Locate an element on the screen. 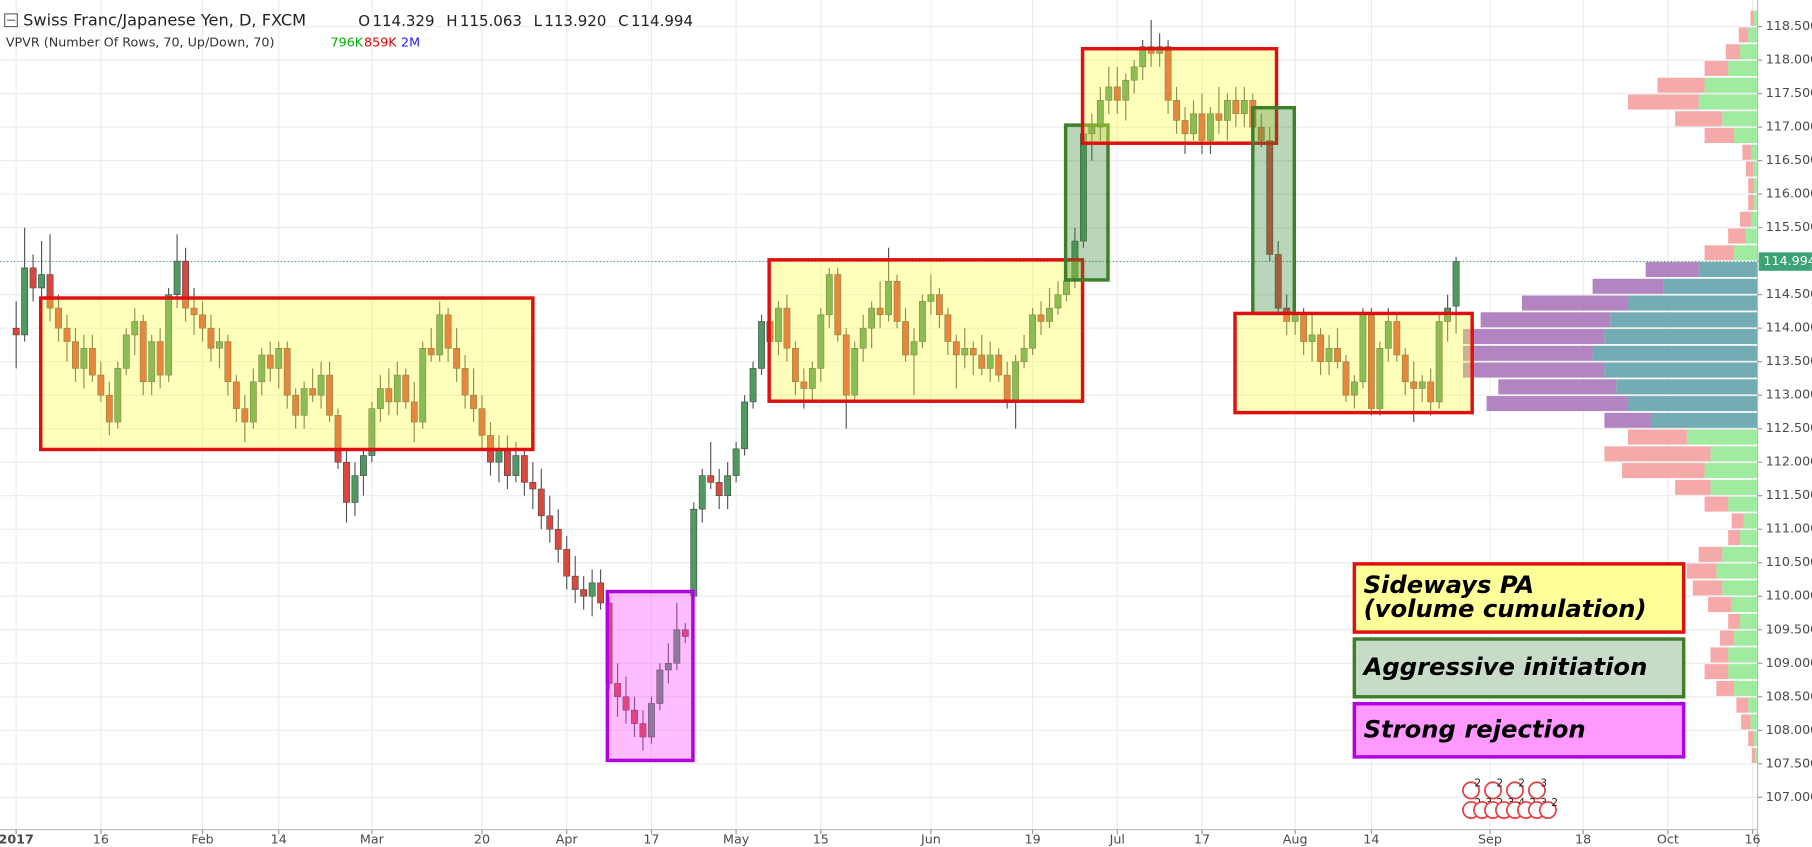 Image resolution: width=1812 pixels, height=847 pixels. y-tick-label: 111.000 is located at coordinates (1789, 528).